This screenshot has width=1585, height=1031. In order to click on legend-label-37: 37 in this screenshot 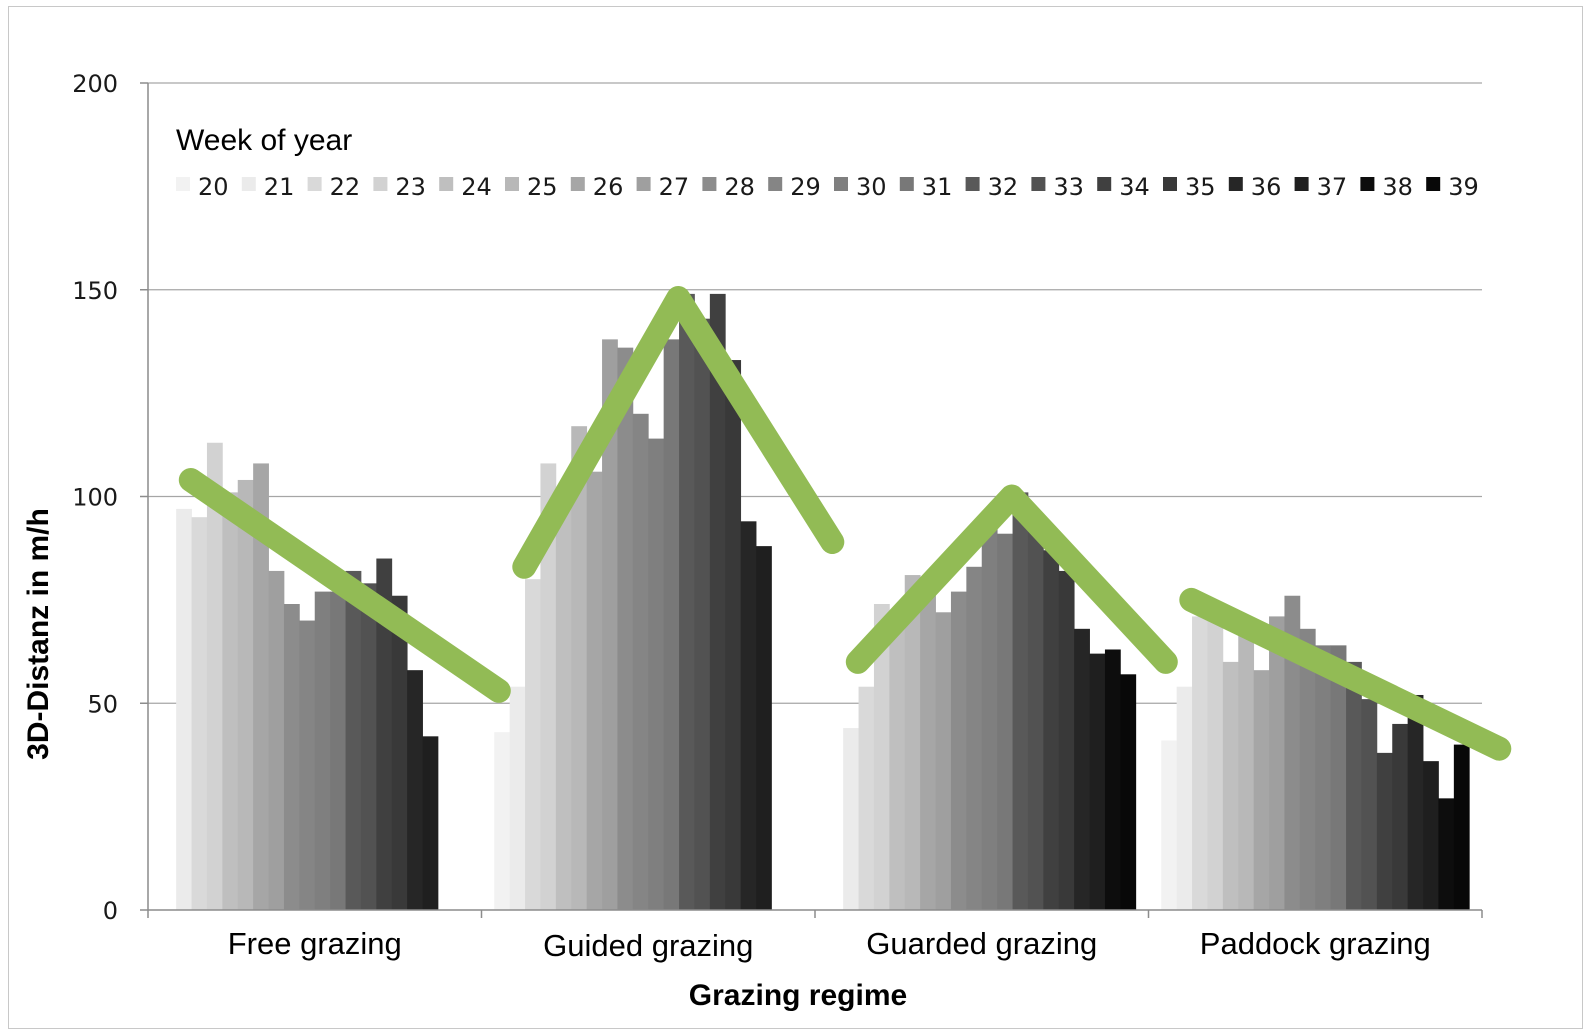, I will do `click(1332, 187)`.